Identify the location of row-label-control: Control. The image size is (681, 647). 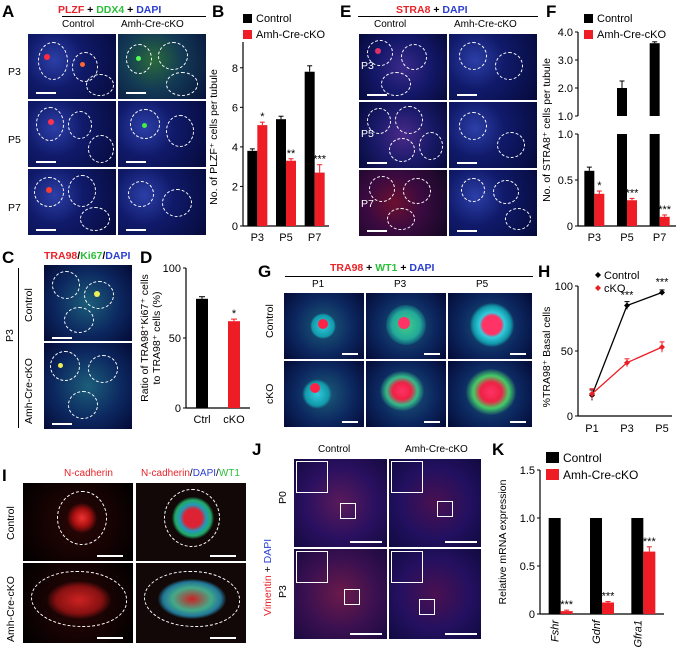
(29, 305).